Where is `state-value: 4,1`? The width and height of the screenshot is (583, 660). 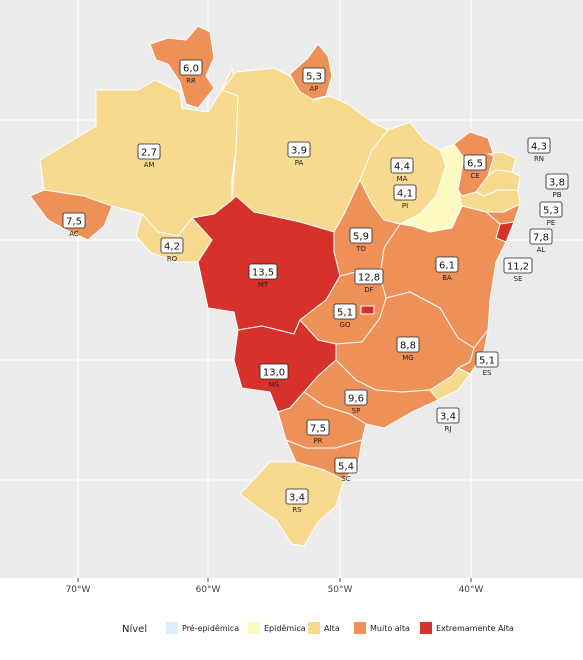 state-value: 4,1 is located at coordinates (405, 194).